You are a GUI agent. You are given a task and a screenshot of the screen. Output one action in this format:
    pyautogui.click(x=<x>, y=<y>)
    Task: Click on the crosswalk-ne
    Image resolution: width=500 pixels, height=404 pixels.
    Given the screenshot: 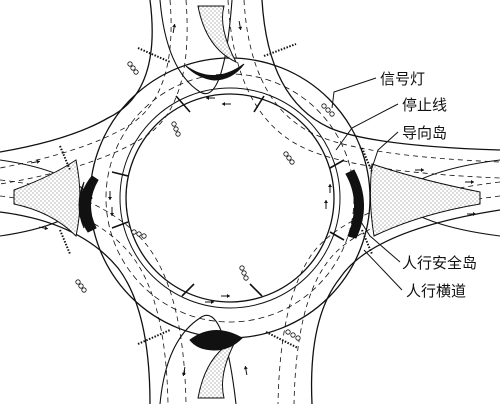 What is the action you would take?
    pyautogui.click(x=280, y=50)
    